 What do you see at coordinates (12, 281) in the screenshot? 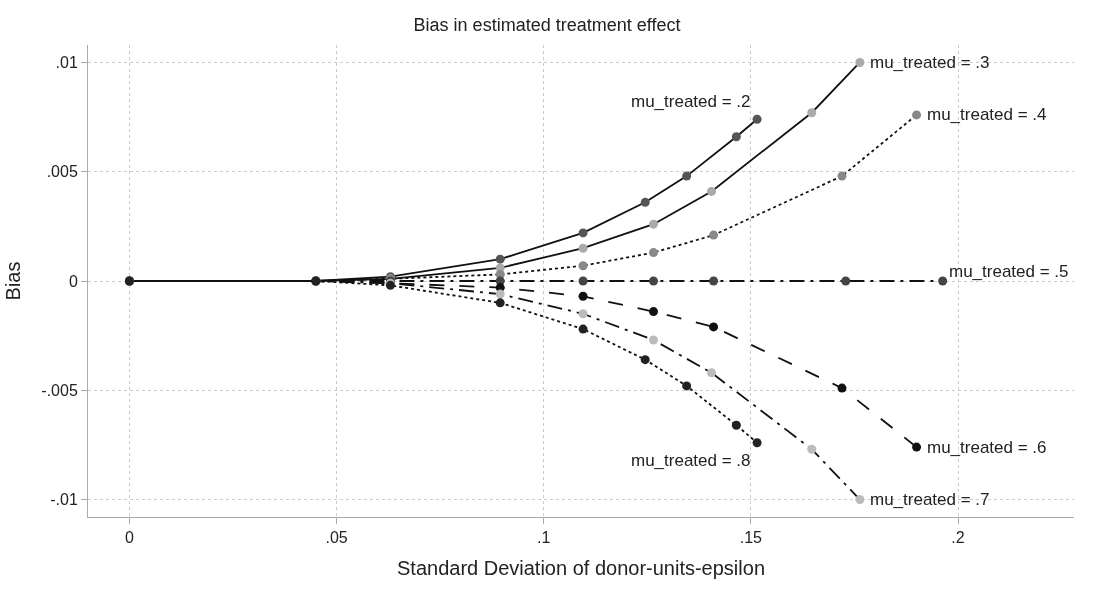
I see `y-axis-title: Bias` at bounding box center [12, 281].